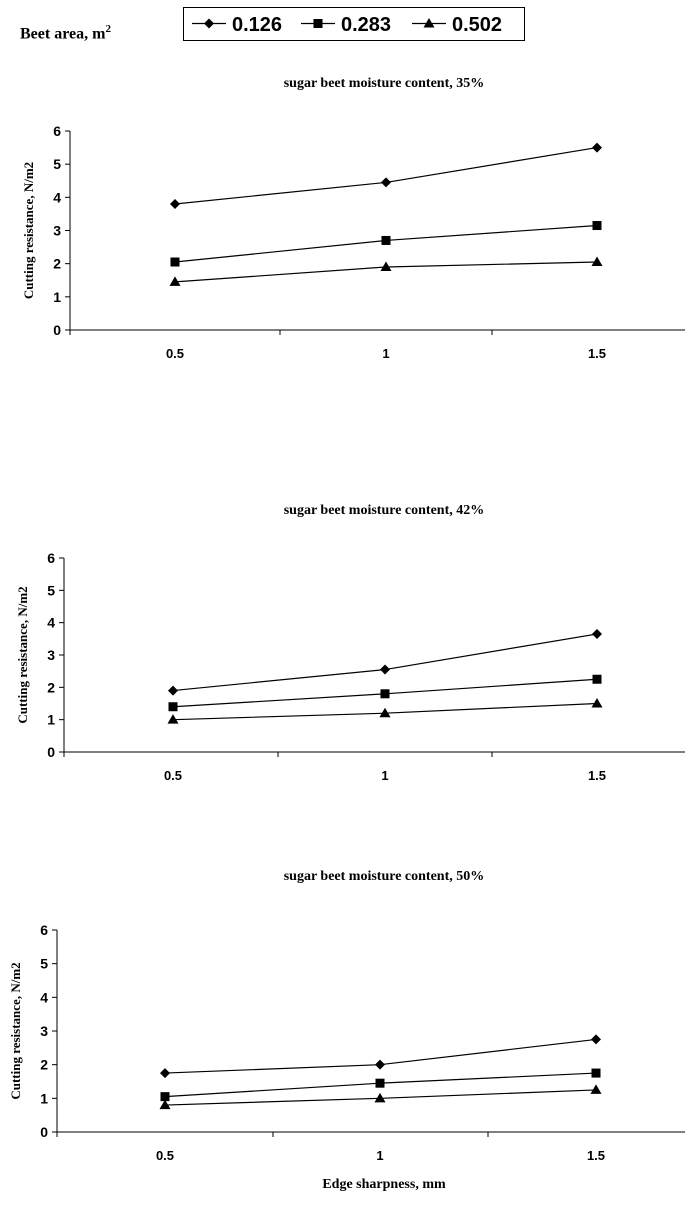 The height and width of the screenshot is (1207, 694). What do you see at coordinates (318, 23) in the screenshot?
I see `legend-marker-square` at bounding box center [318, 23].